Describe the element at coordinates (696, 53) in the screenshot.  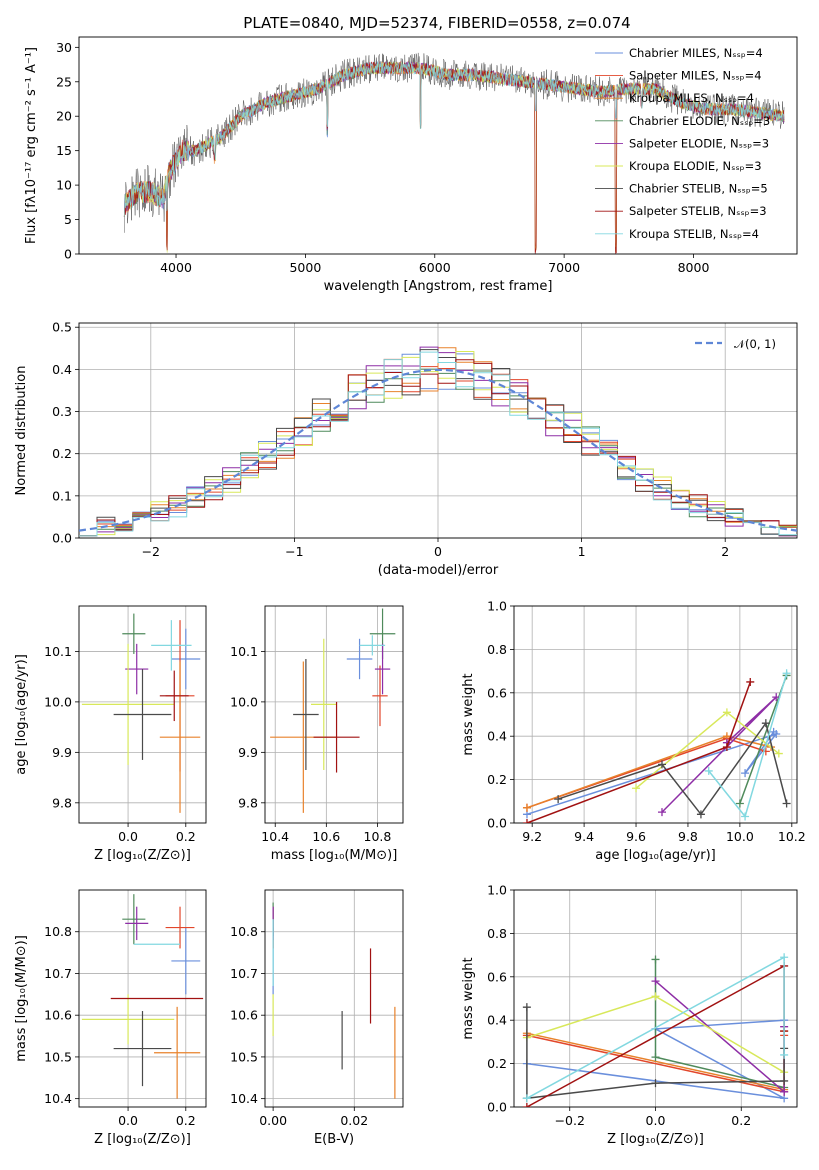
I see `legend-entry: Chabrier MILES, Nₛₛₚ=4` at that location.